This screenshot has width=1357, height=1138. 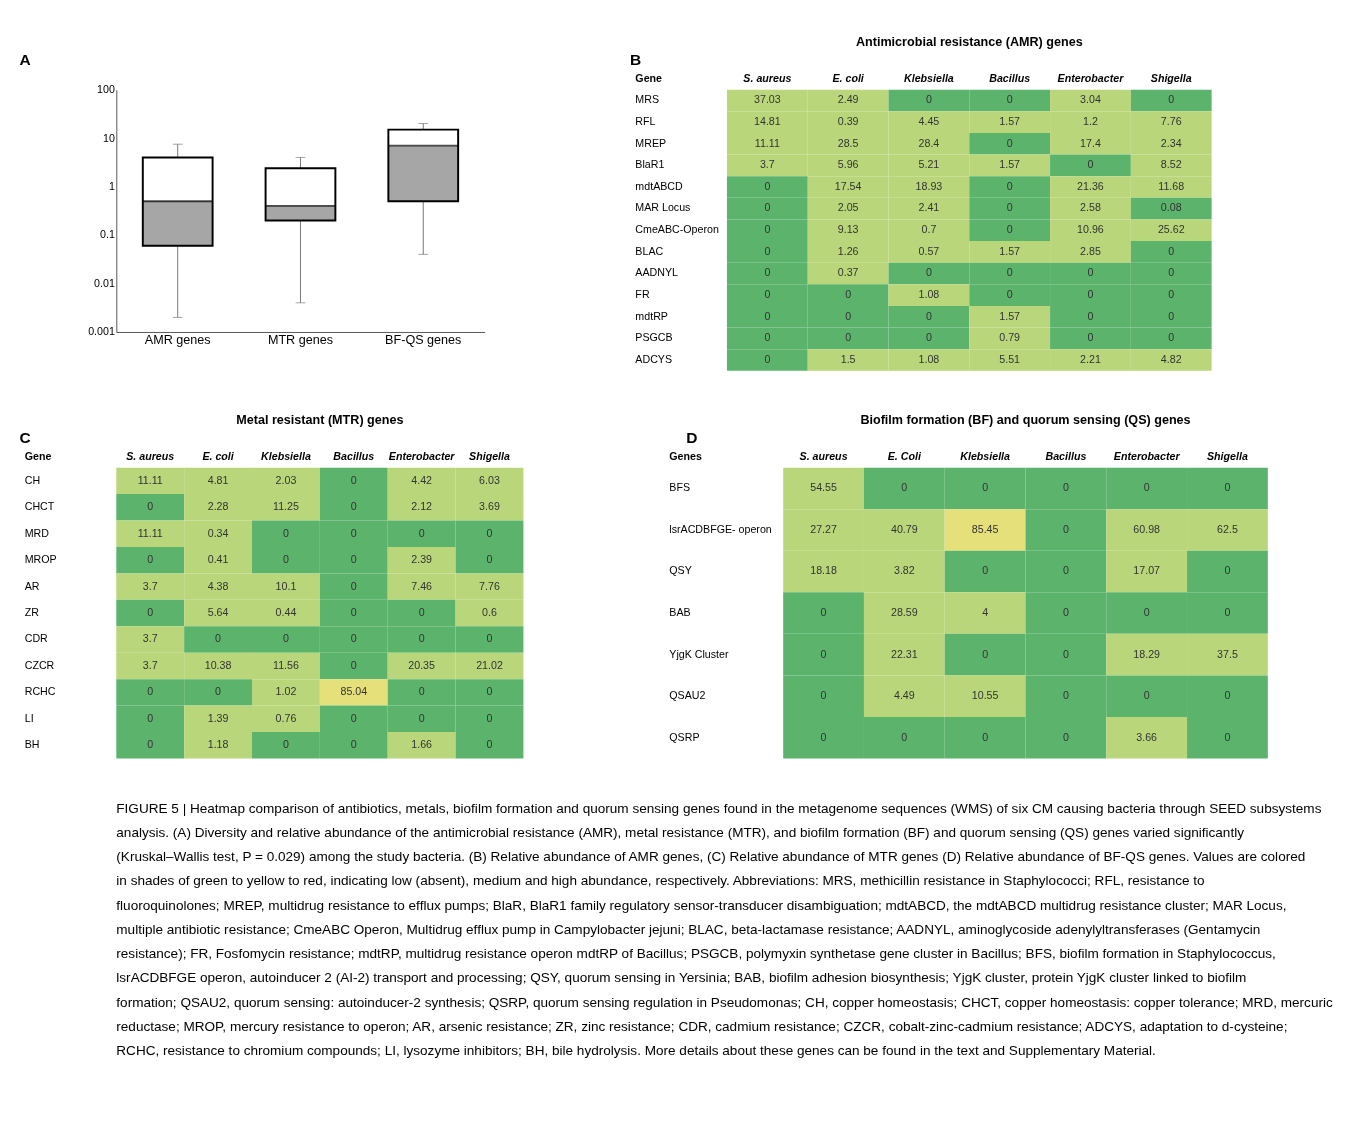 What do you see at coordinates (1171, 78) in the screenshot?
I see `x-tick-label: Shigella` at bounding box center [1171, 78].